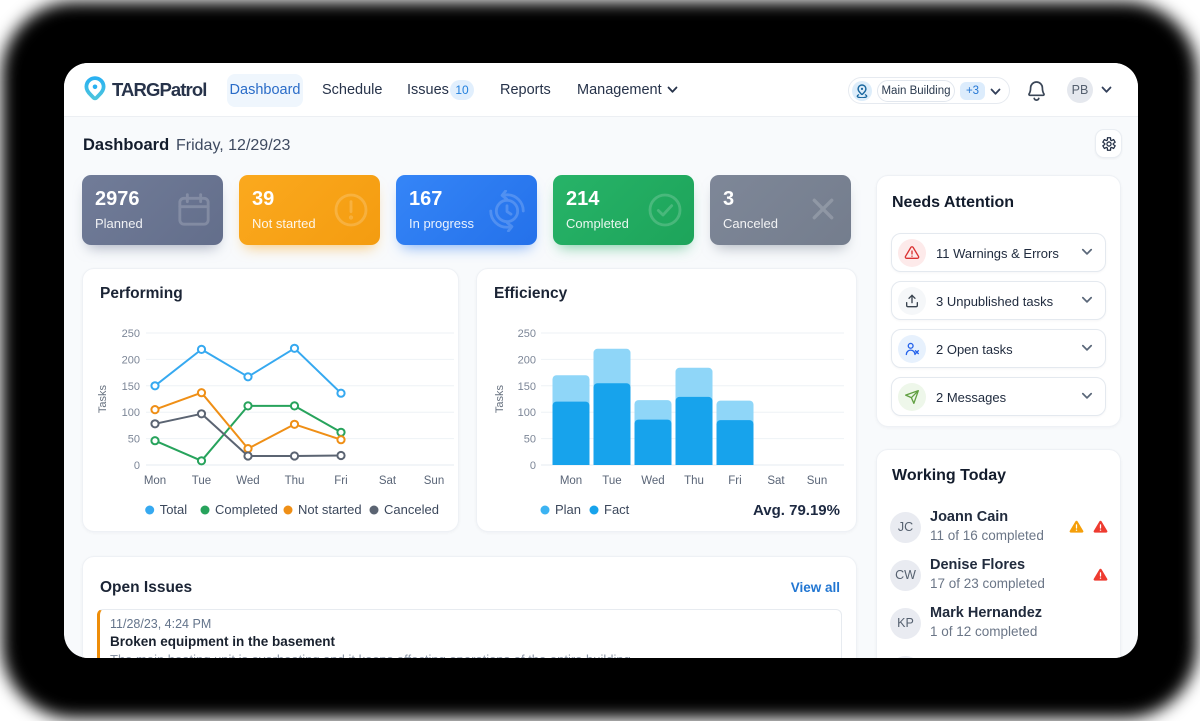  What do you see at coordinates (330, 509) in the screenshot?
I see `svg-text: Not started` at bounding box center [330, 509].